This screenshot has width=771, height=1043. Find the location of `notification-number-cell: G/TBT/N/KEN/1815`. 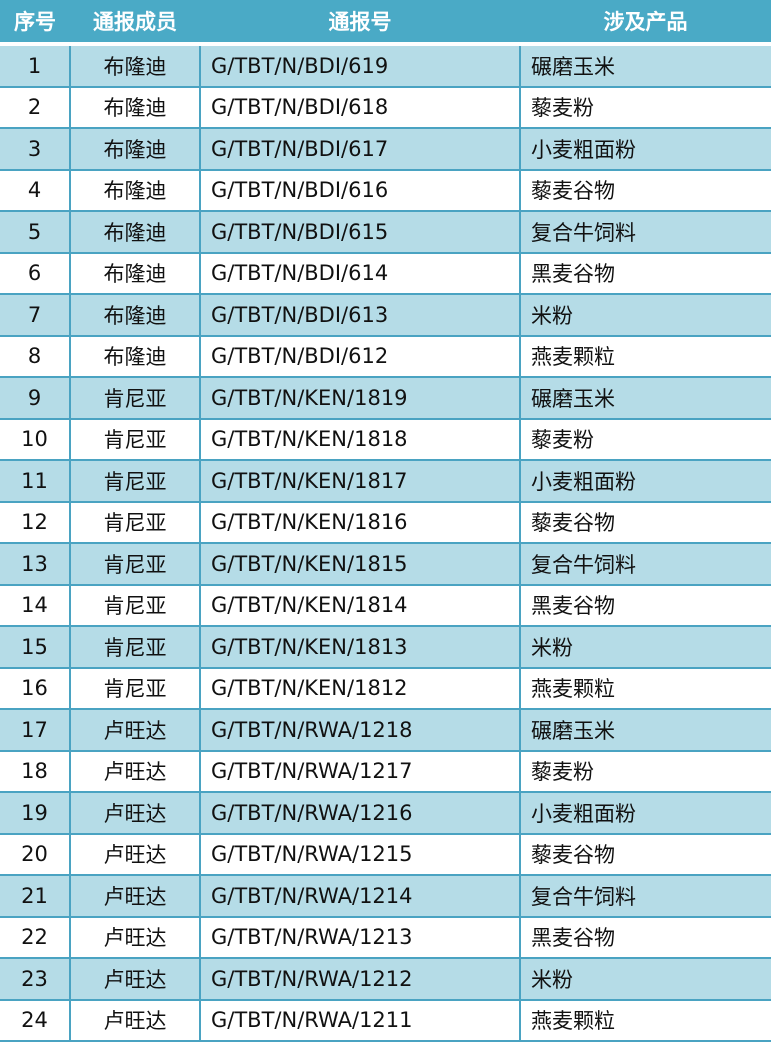

notification-number-cell: G/TBT/N/KEN/1815 is located at coordinates (360, 564).